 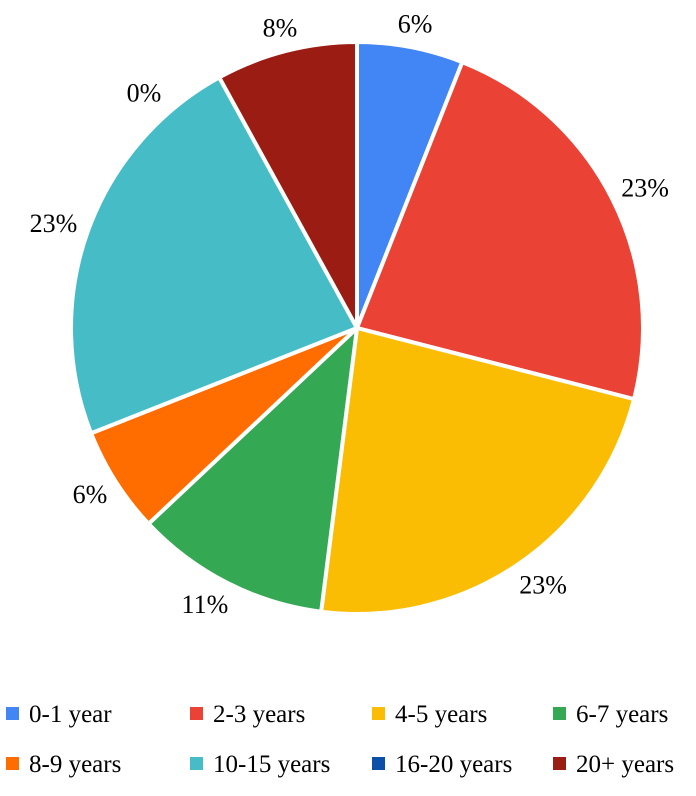 What do you see at coordinates (196, 713) in the screenshot?
I see `legend-swatch-2-3-years` at bounding box center [196, 713].